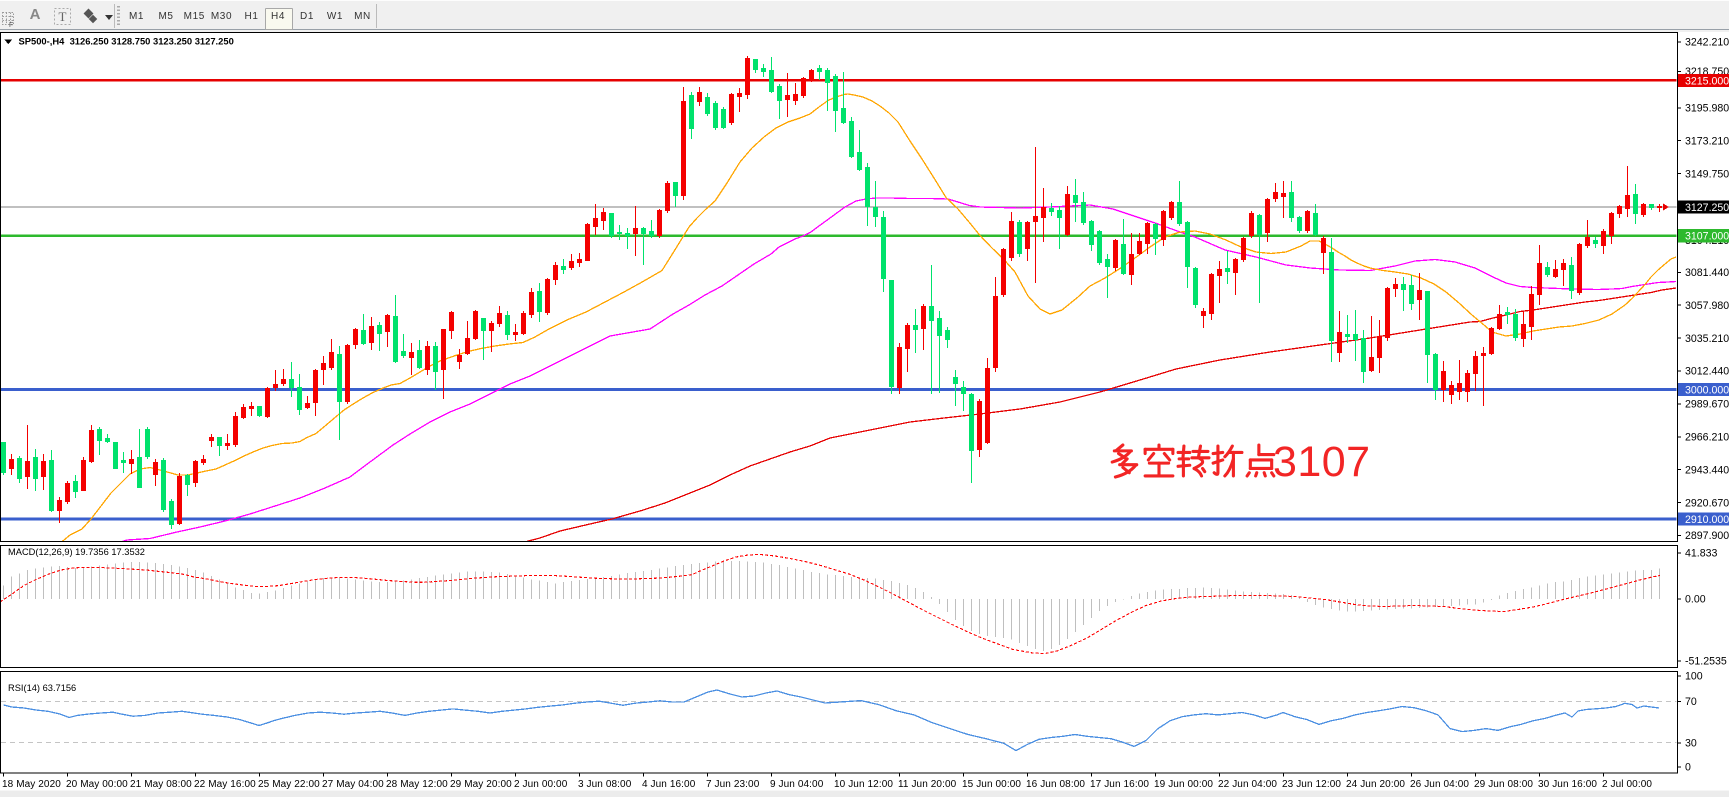 This screenshot has height=797, width=1729. What do you see at coordinates (605, 784) in the screenshot?
I see `svg-text: 3 Jun 08:00` at bounding box center [605, 784].